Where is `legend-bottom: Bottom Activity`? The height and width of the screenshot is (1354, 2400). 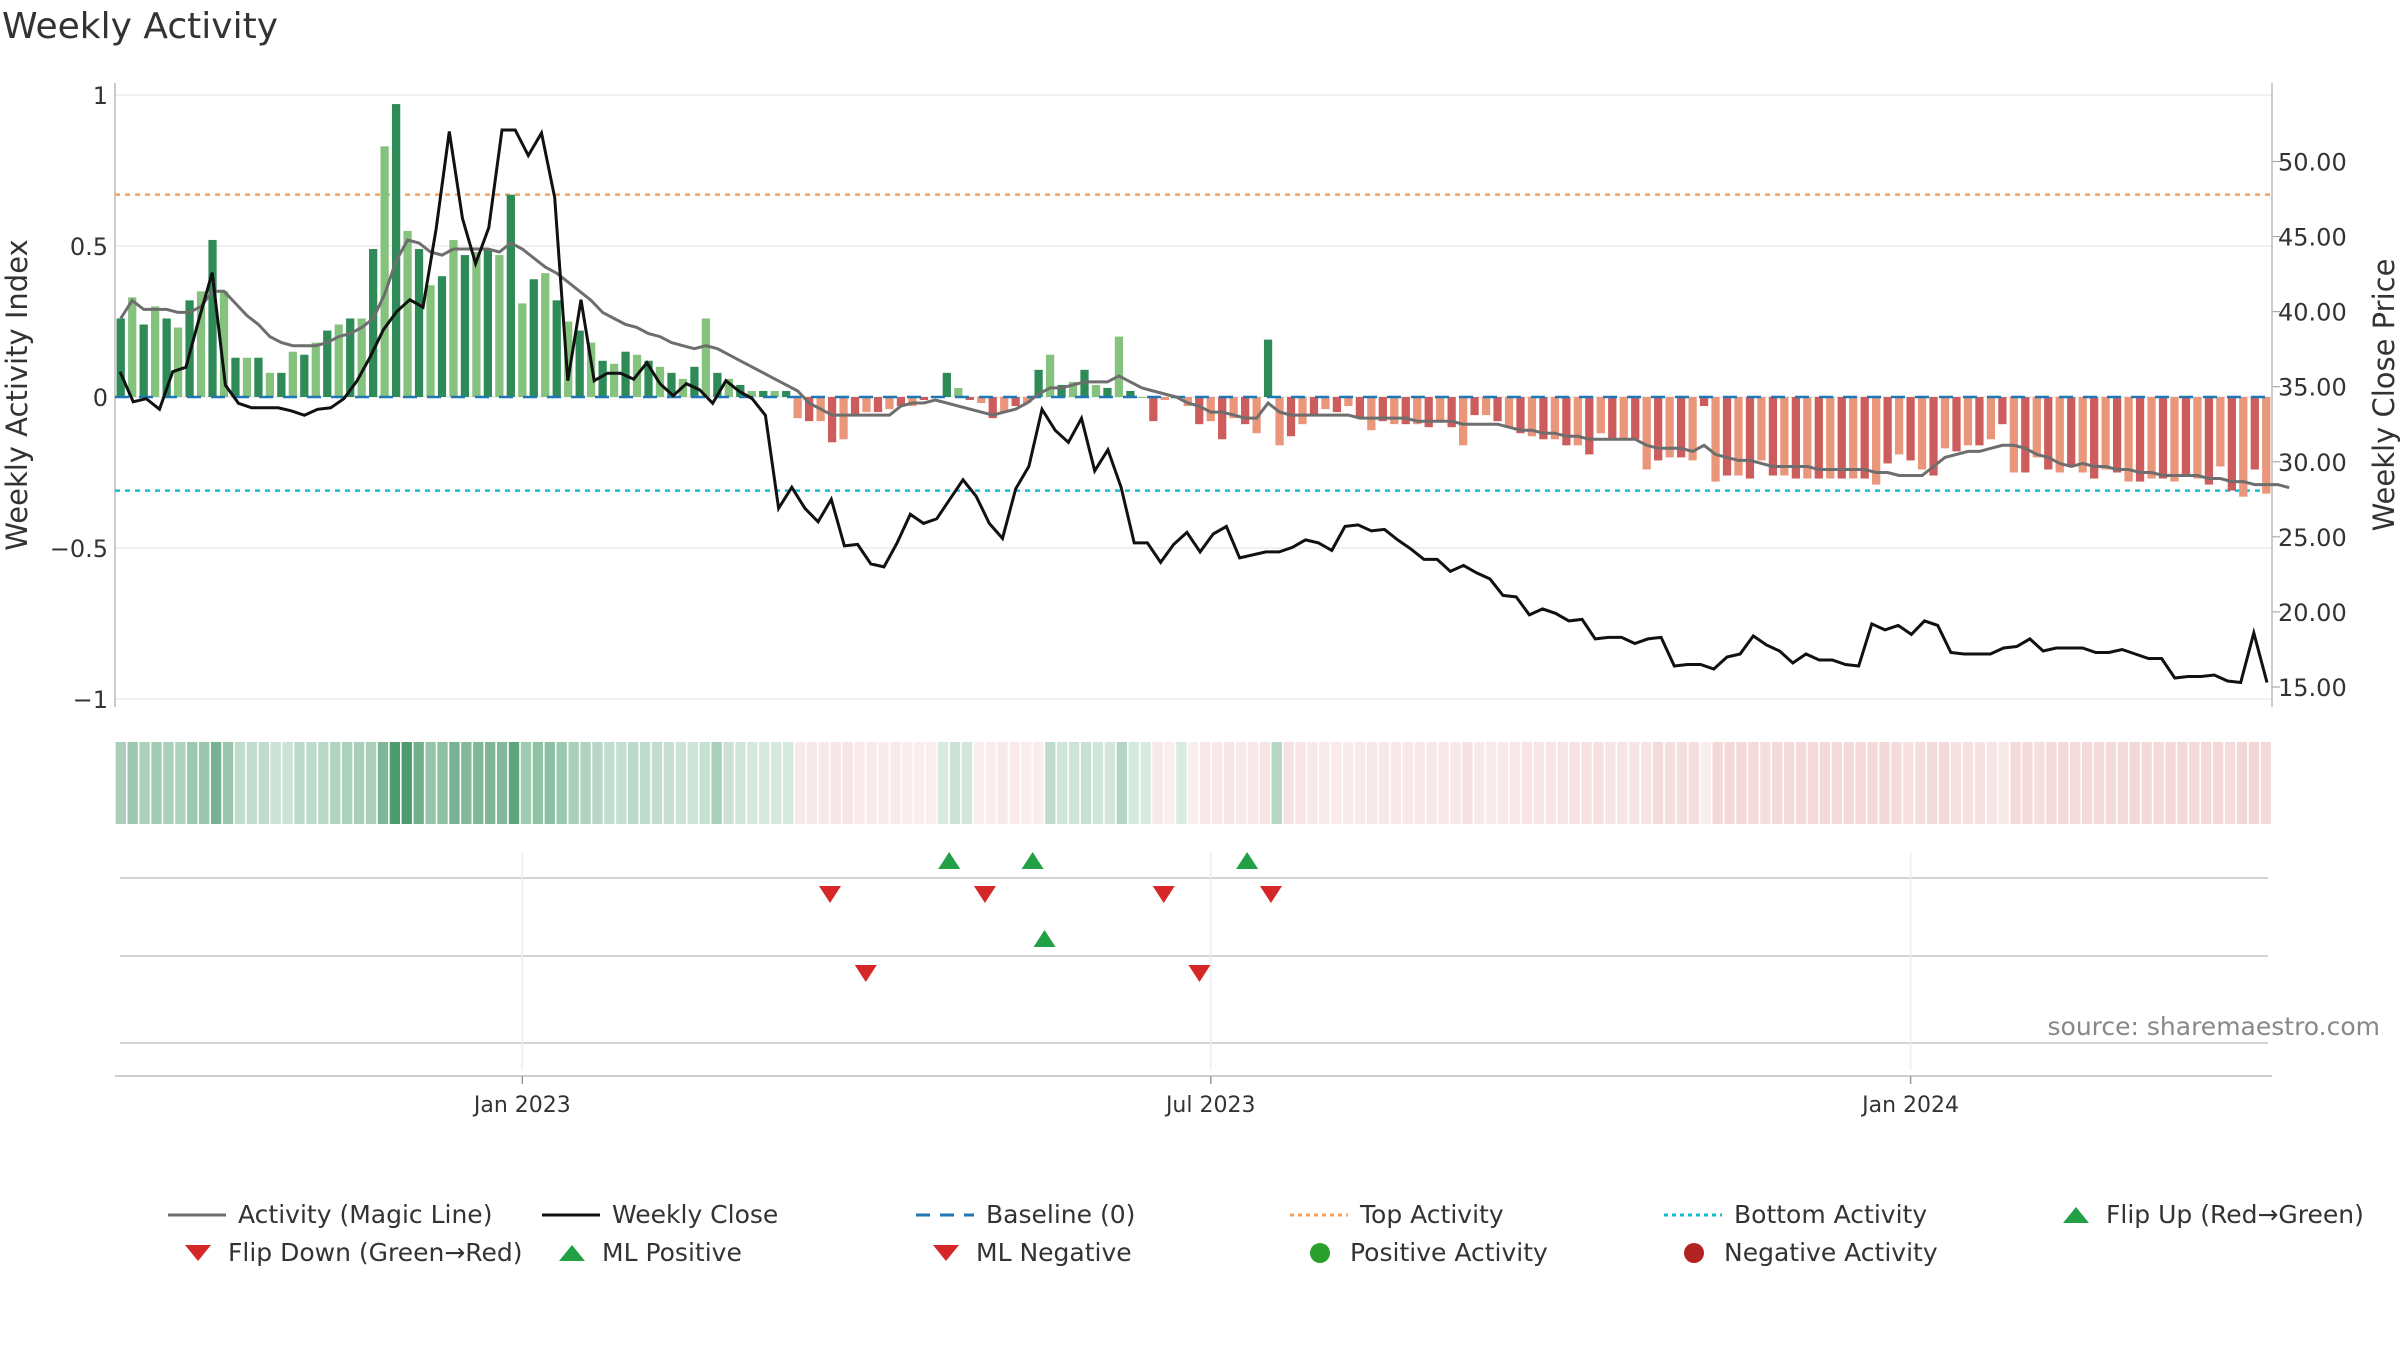
legend-bottom: Bottom Activity is located at coordinates (1796, 1214).